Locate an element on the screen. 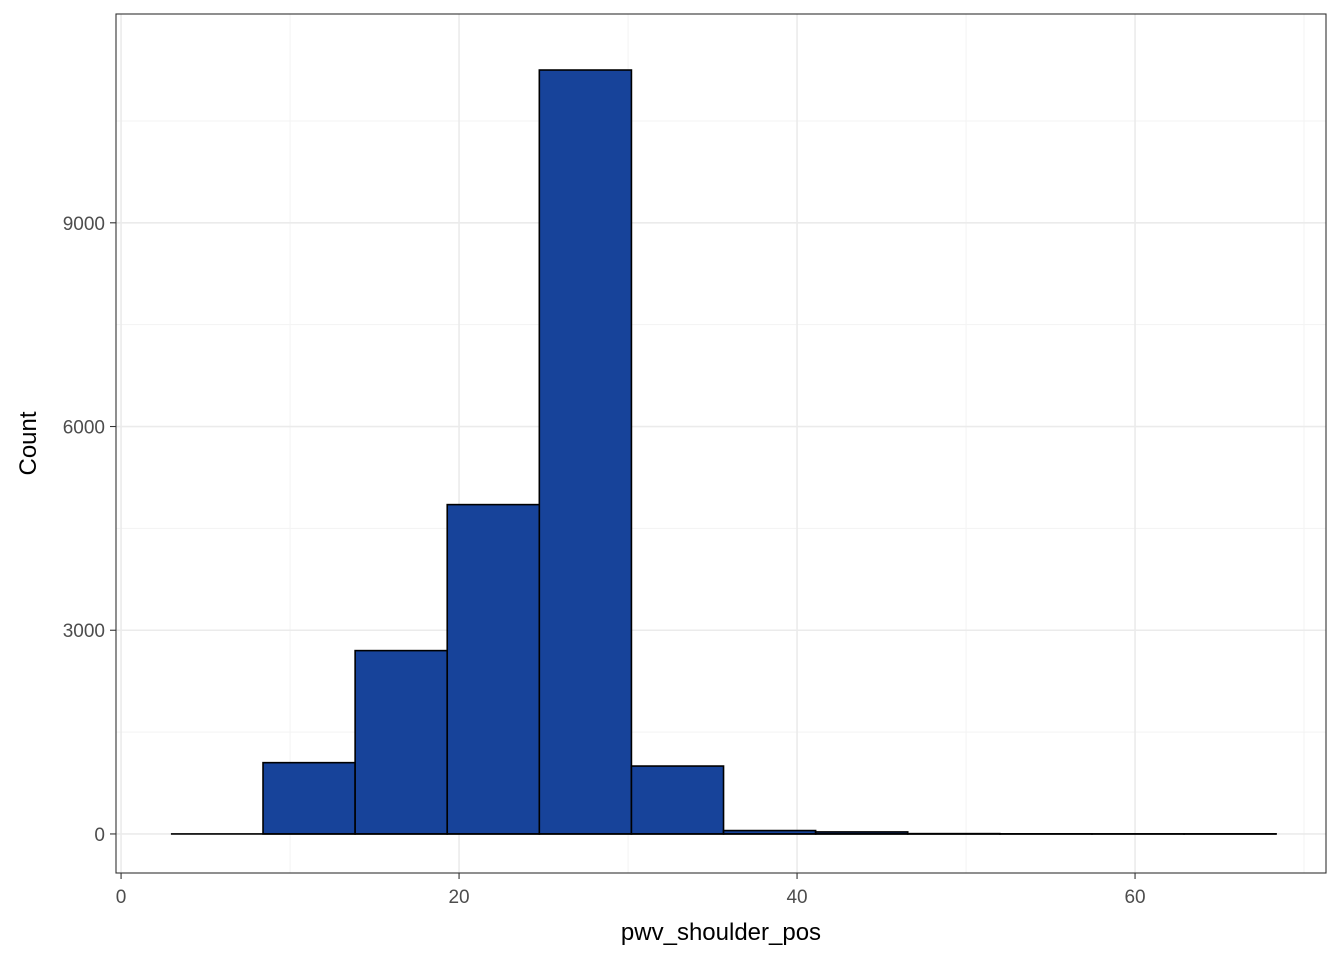  y-tick-label: 3000 is located at coordinates (84, 631).